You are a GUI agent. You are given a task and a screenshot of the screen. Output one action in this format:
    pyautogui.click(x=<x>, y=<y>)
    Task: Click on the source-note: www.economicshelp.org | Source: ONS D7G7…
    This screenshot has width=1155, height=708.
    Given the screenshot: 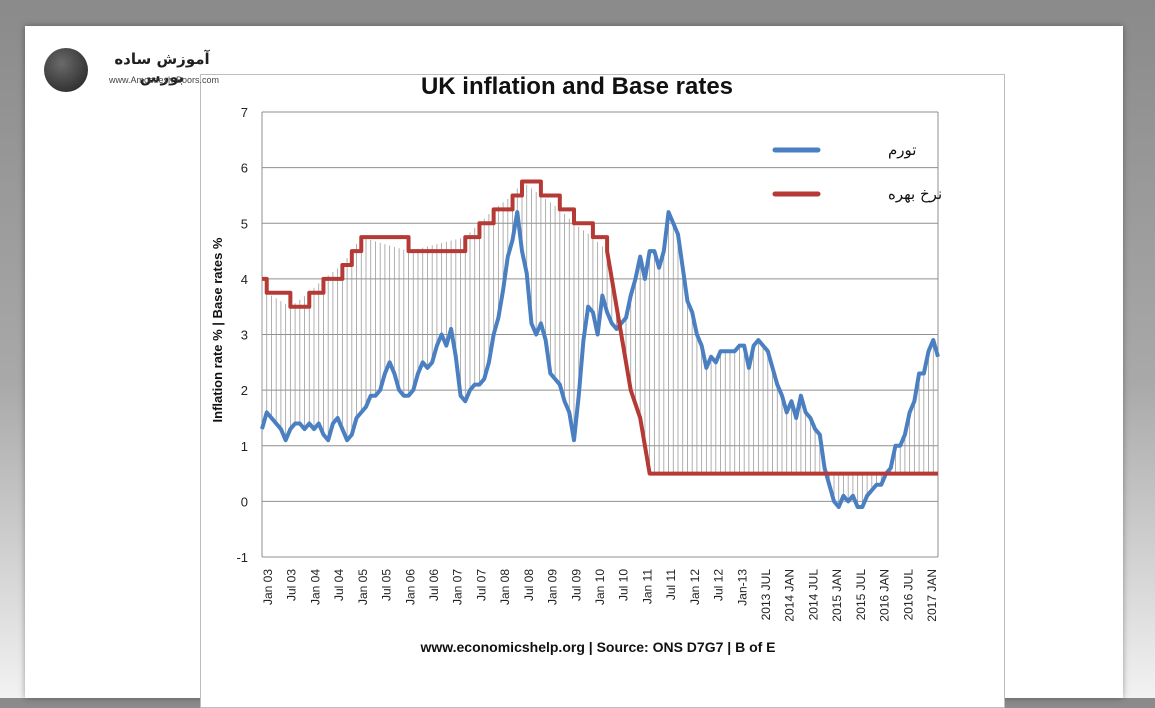 What is the action you would take?
    pyautogui.click(x=597, y=647)
    